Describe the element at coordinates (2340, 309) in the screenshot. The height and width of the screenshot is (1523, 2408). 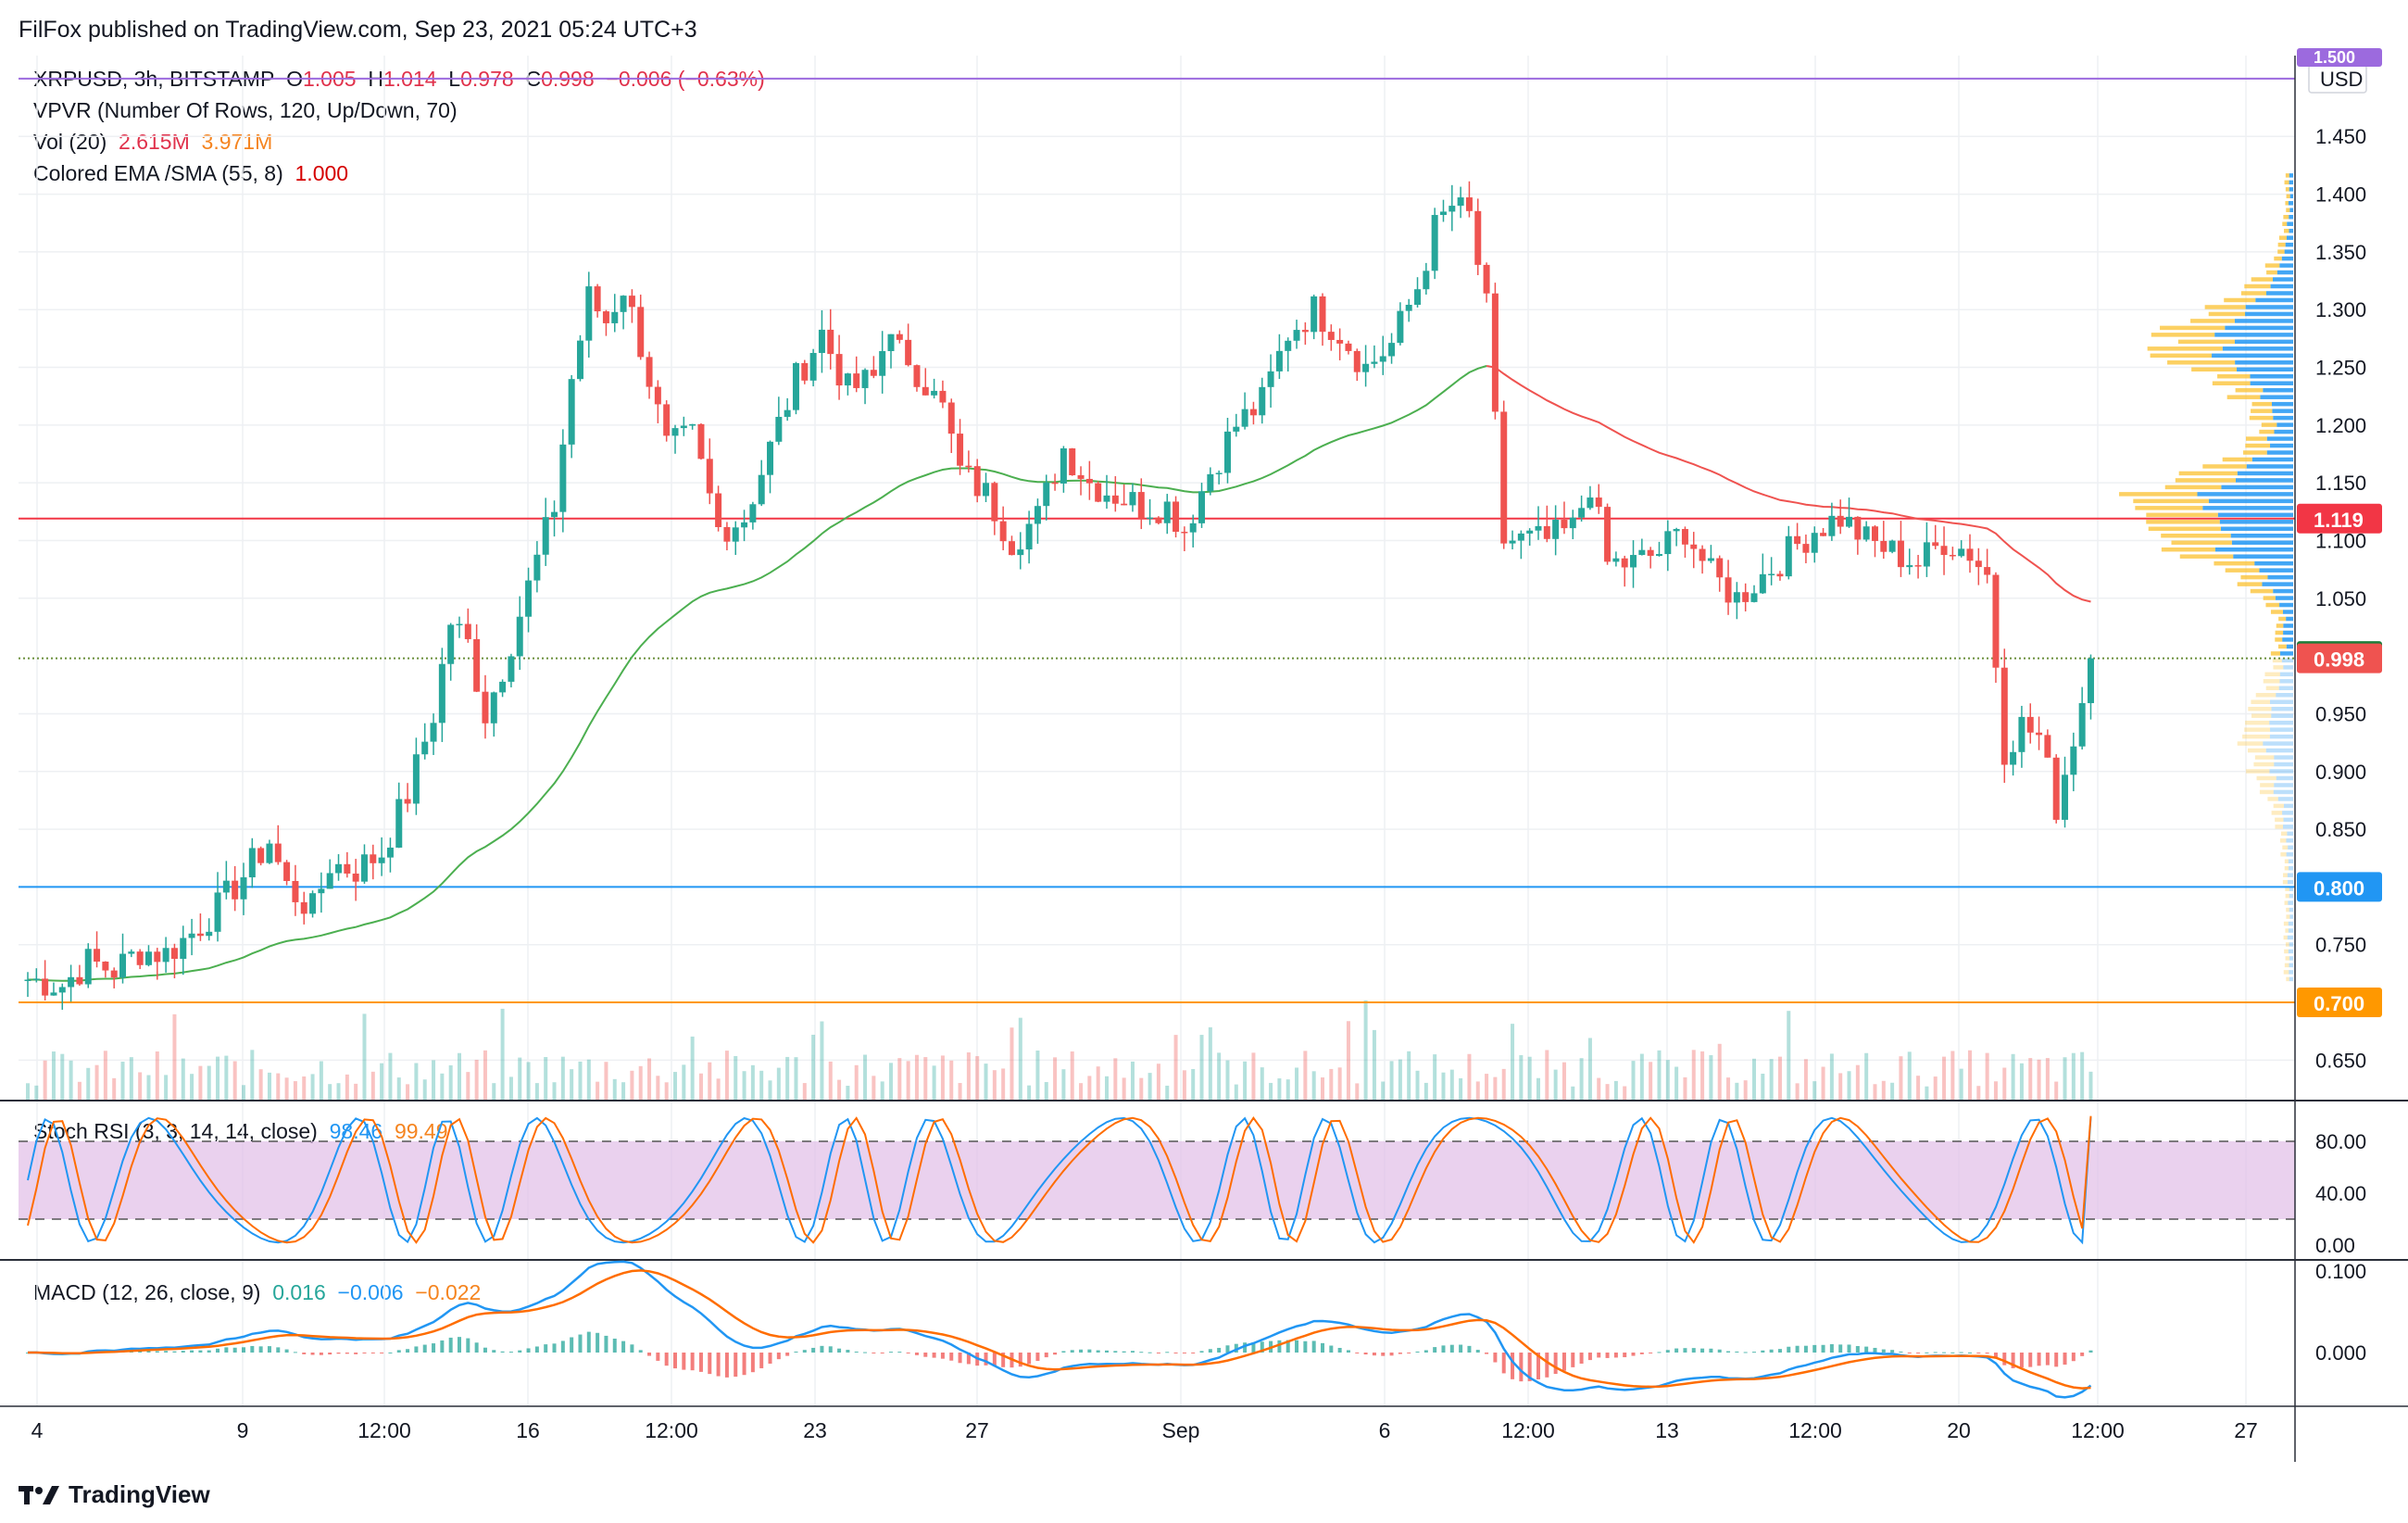
I see `price-tick-label: 1.300` at that location.